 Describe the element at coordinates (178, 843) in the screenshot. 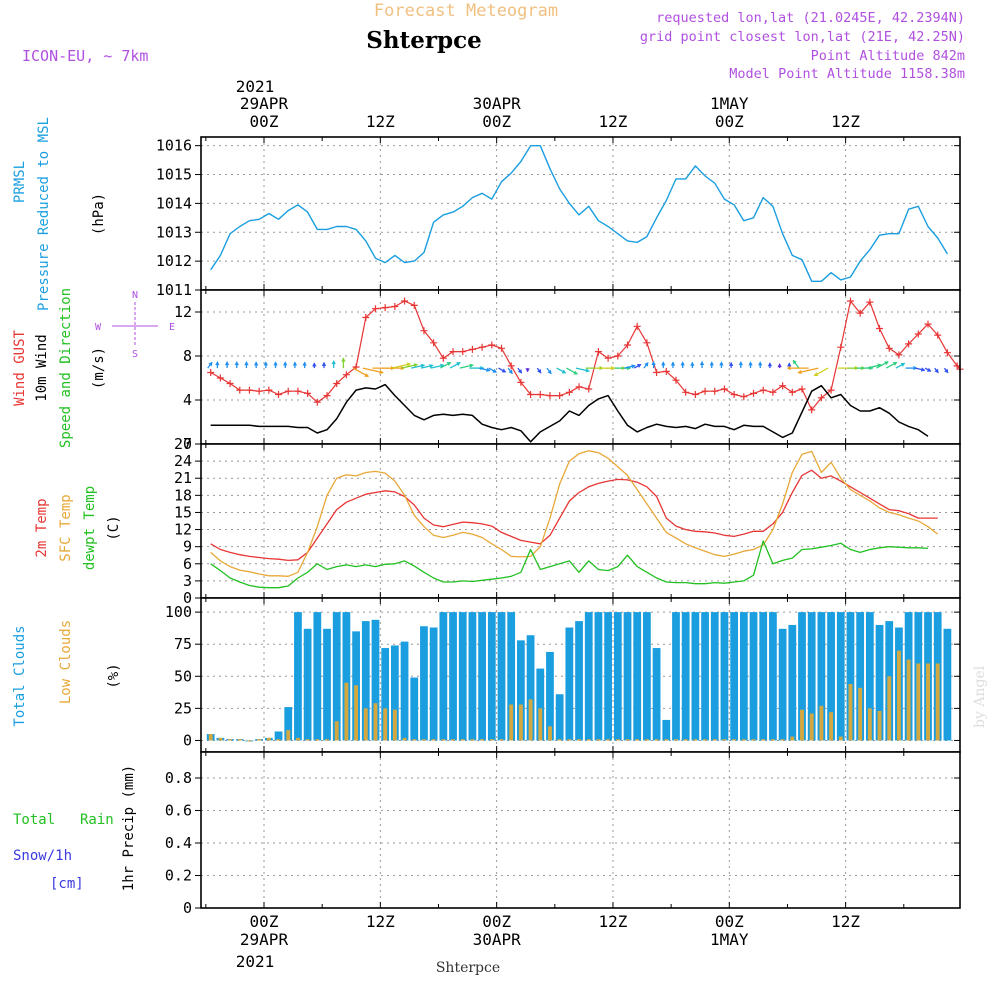

I see `precip-ytick-label: 0.4` at that location.